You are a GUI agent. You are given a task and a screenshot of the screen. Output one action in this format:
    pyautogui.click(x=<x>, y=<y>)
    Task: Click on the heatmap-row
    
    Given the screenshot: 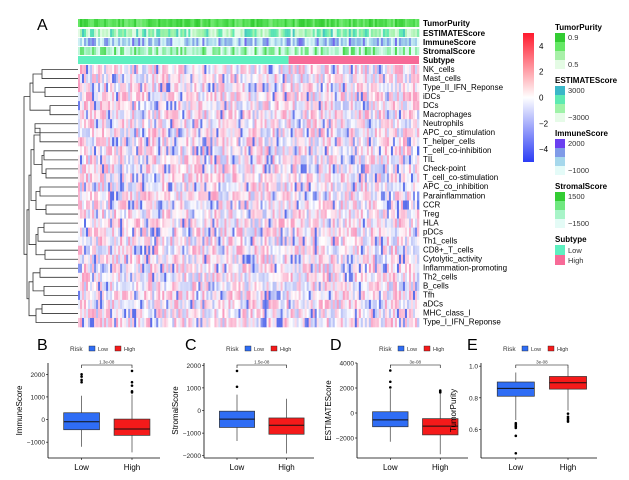 What is the action you would take?
    pyautogui.click(x=249, y=241)
    